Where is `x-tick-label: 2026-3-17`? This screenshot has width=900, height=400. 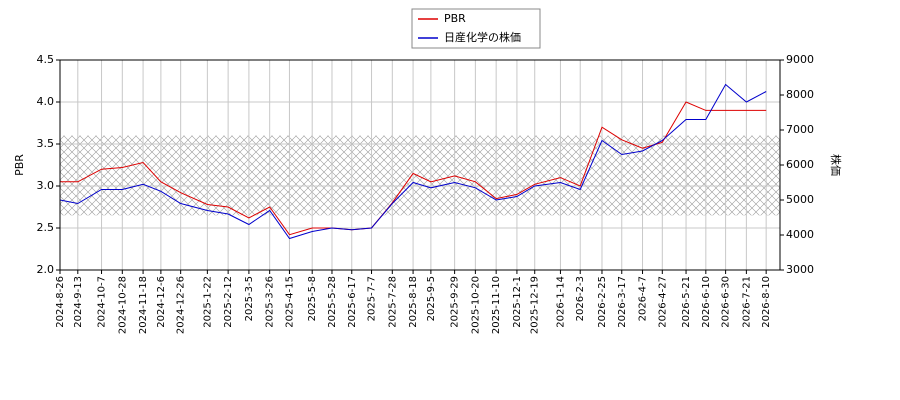
x-tick-label: 2026-3-17 is located at coordinates (622, 302).